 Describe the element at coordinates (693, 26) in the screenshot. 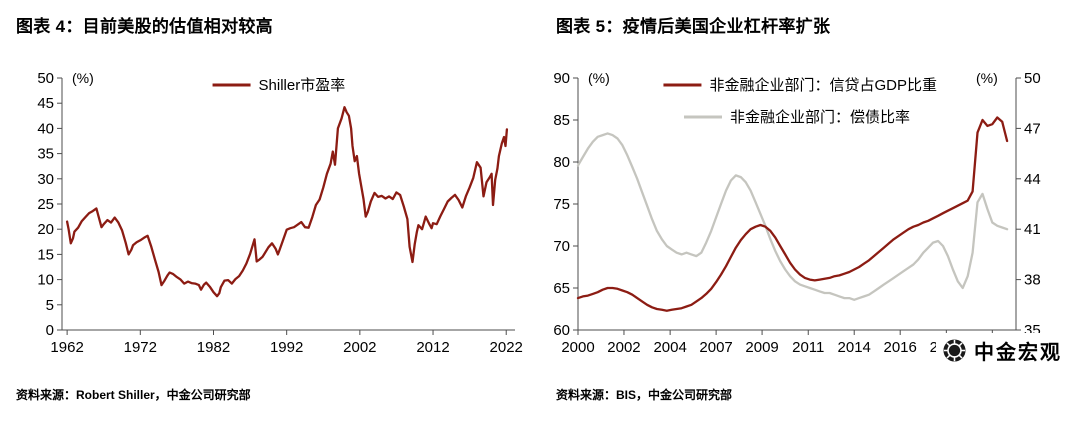

I see `figure-5-title: 图表 5：疫情后美国企业杠杆率扩张` at that location.